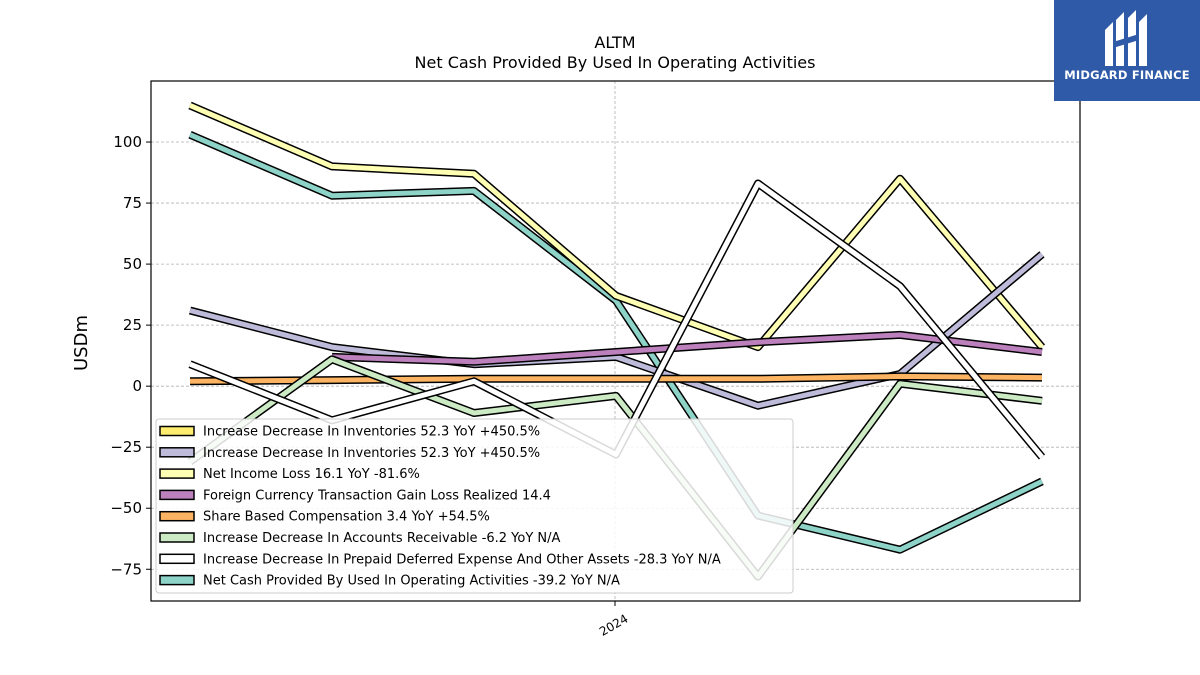  I want to click on x-axis-ticks: 2024, so click(614, 620).